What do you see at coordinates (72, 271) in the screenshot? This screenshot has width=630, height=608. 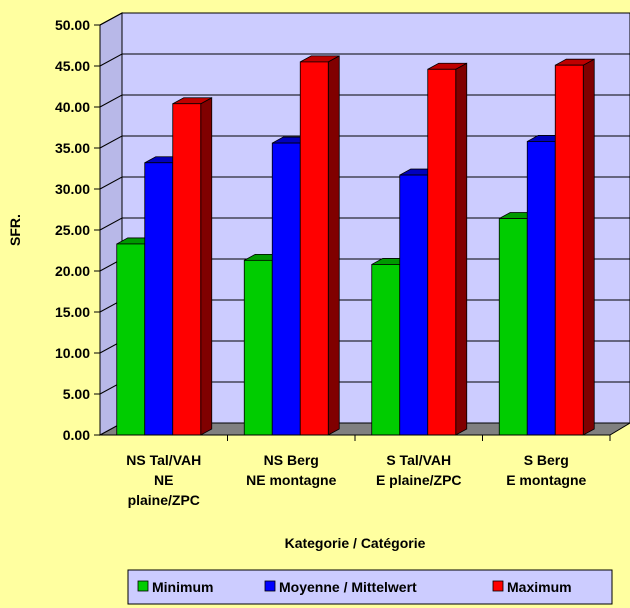 I see `y-tick-label: 20.00` at bounding box center [72, 271].